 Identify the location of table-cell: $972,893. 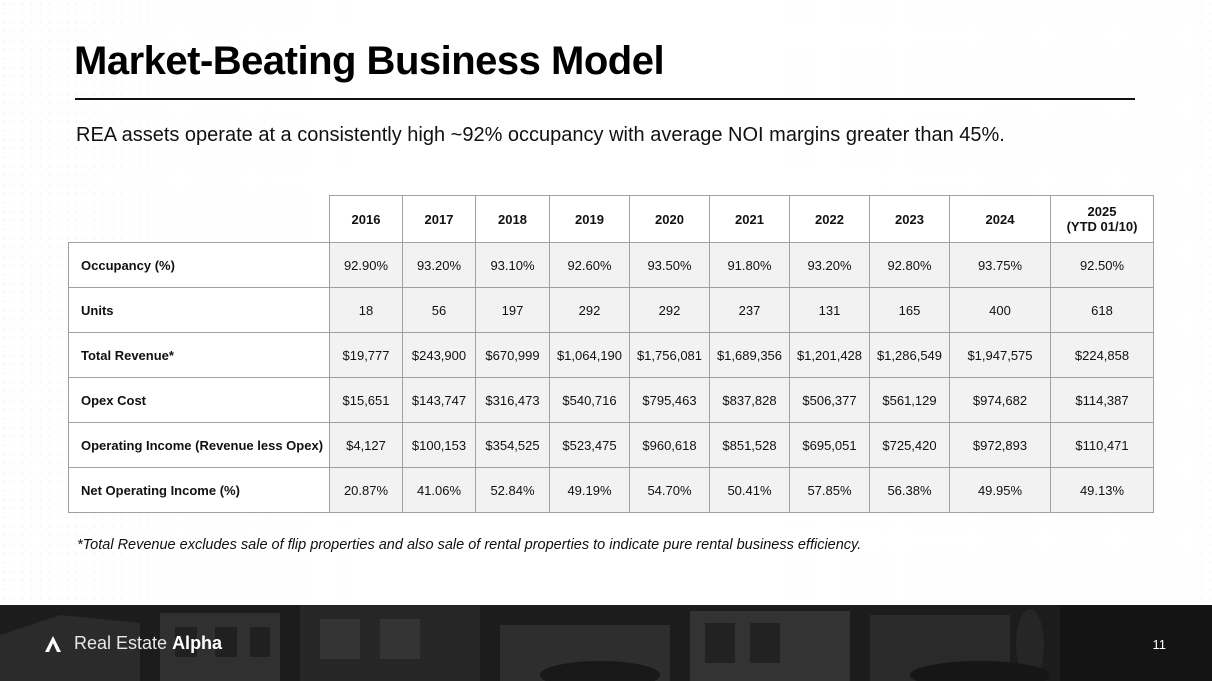
(1000, 445).